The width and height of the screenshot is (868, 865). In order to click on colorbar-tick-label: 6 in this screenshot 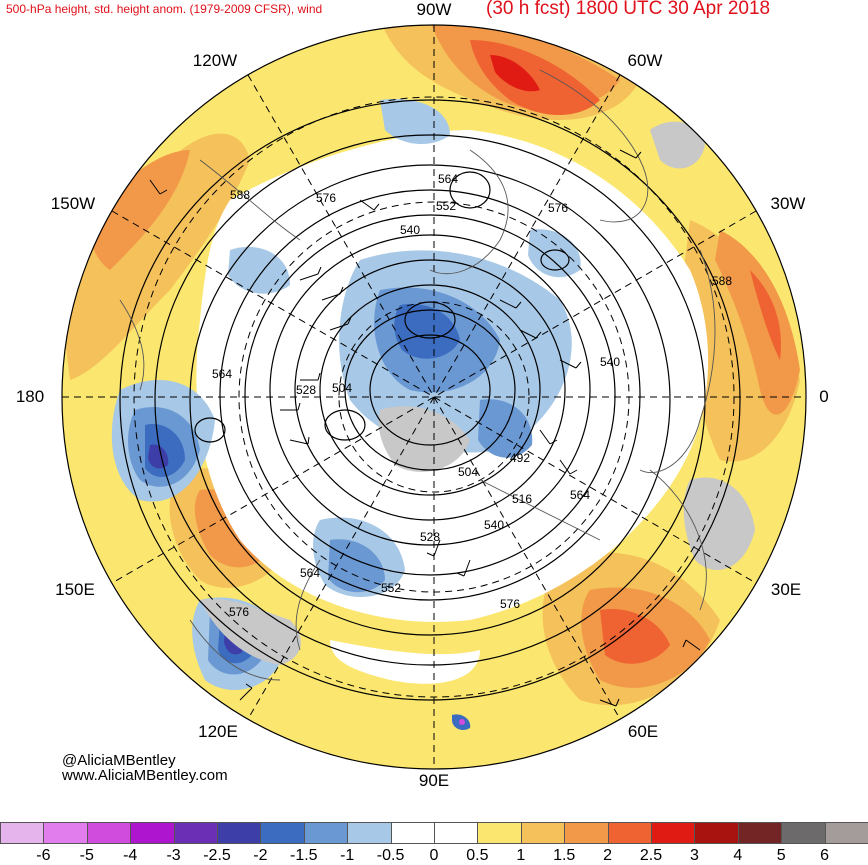, I will do `click(825, 855)`.